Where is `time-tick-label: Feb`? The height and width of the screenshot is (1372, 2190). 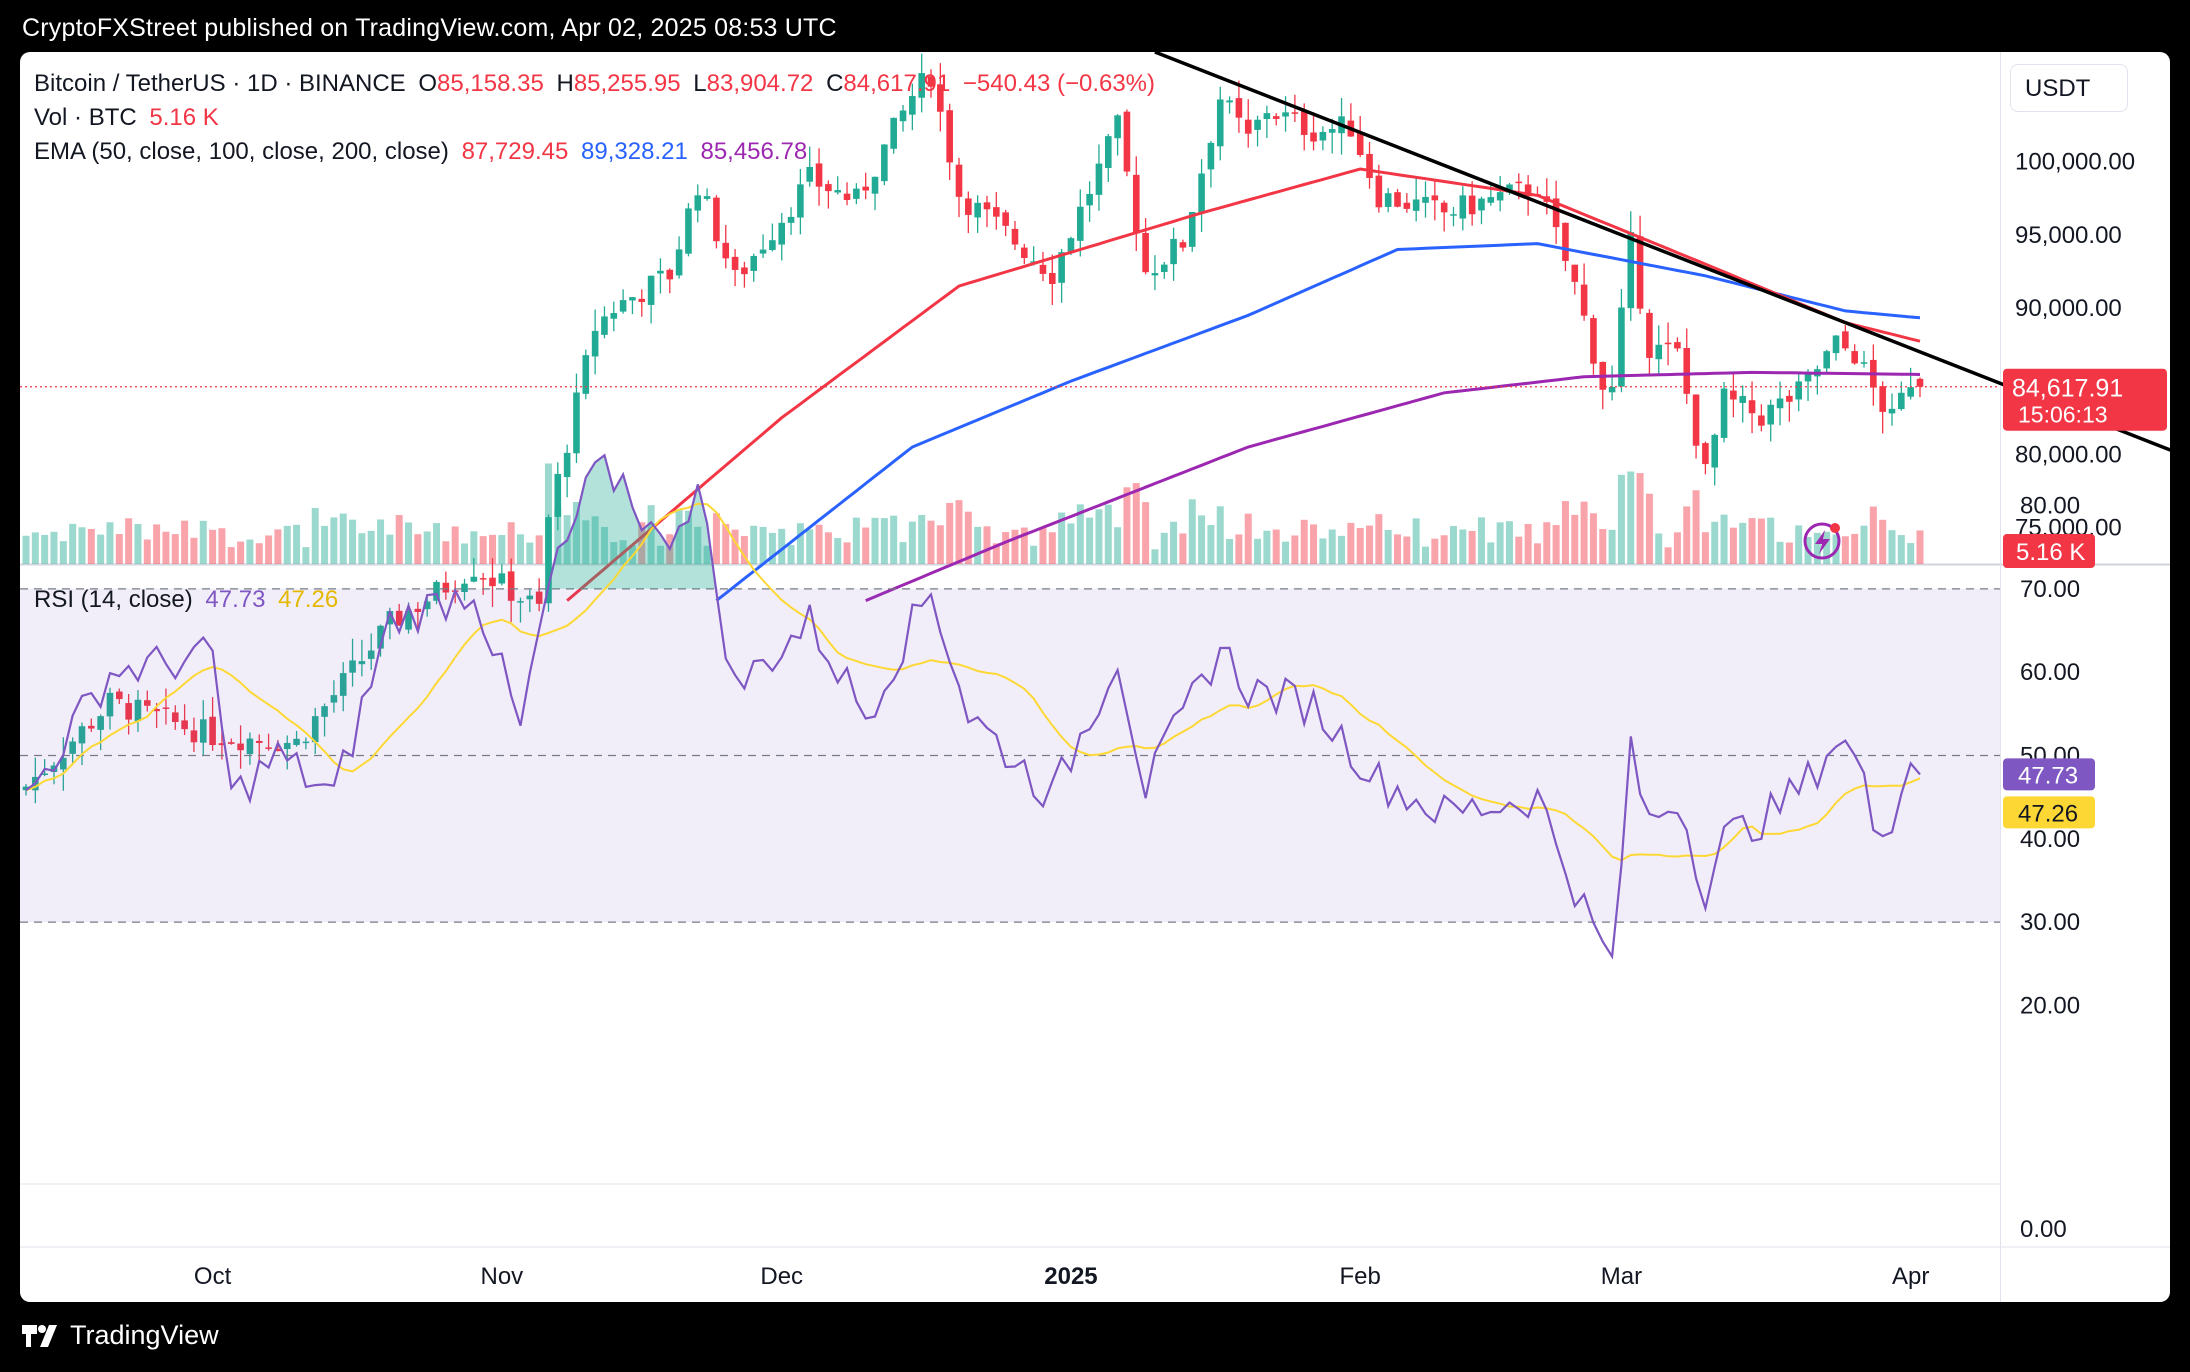
time-tick-label: Feb is located at coordinates (1360, 1276).